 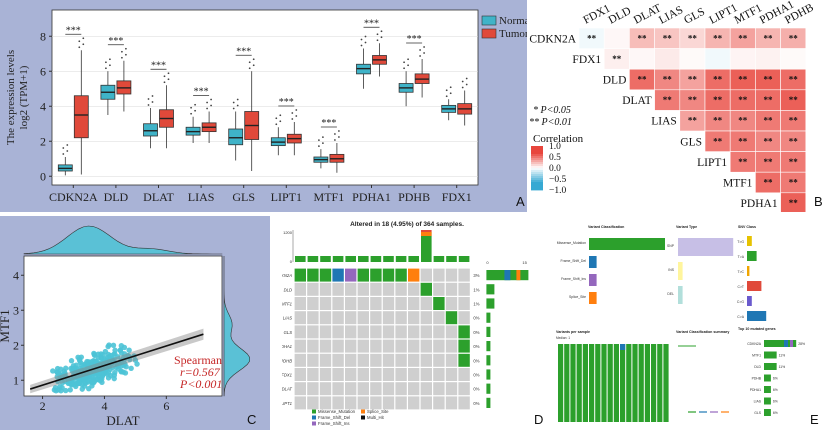 I want to click on vc-label: Splice_Site, so click(x=577, y=297).